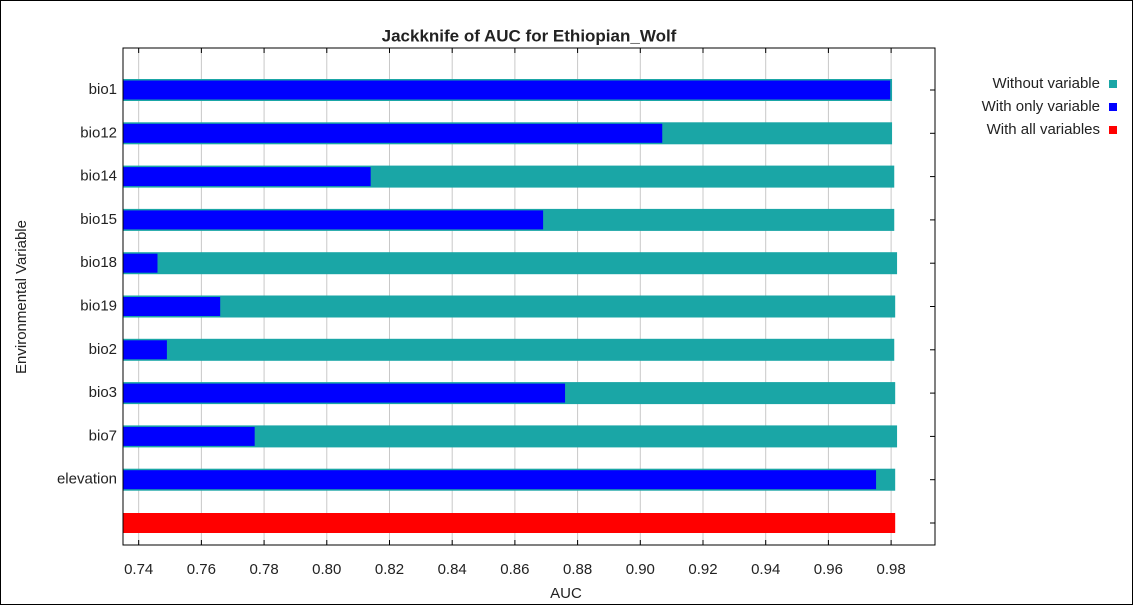 The height and width of the screenshot is (605, 1133). What do you see at coordinates (98, 219) in the screenshot?
I see `y-tick-label: bio15` at bounding box center [98, 219].